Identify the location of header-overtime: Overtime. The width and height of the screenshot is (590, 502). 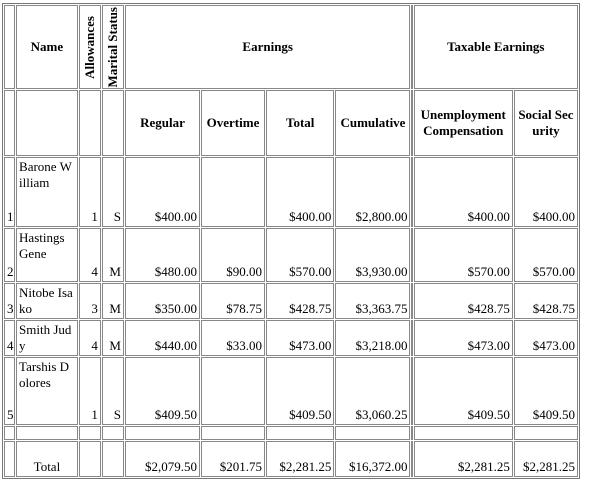
(233, 123).